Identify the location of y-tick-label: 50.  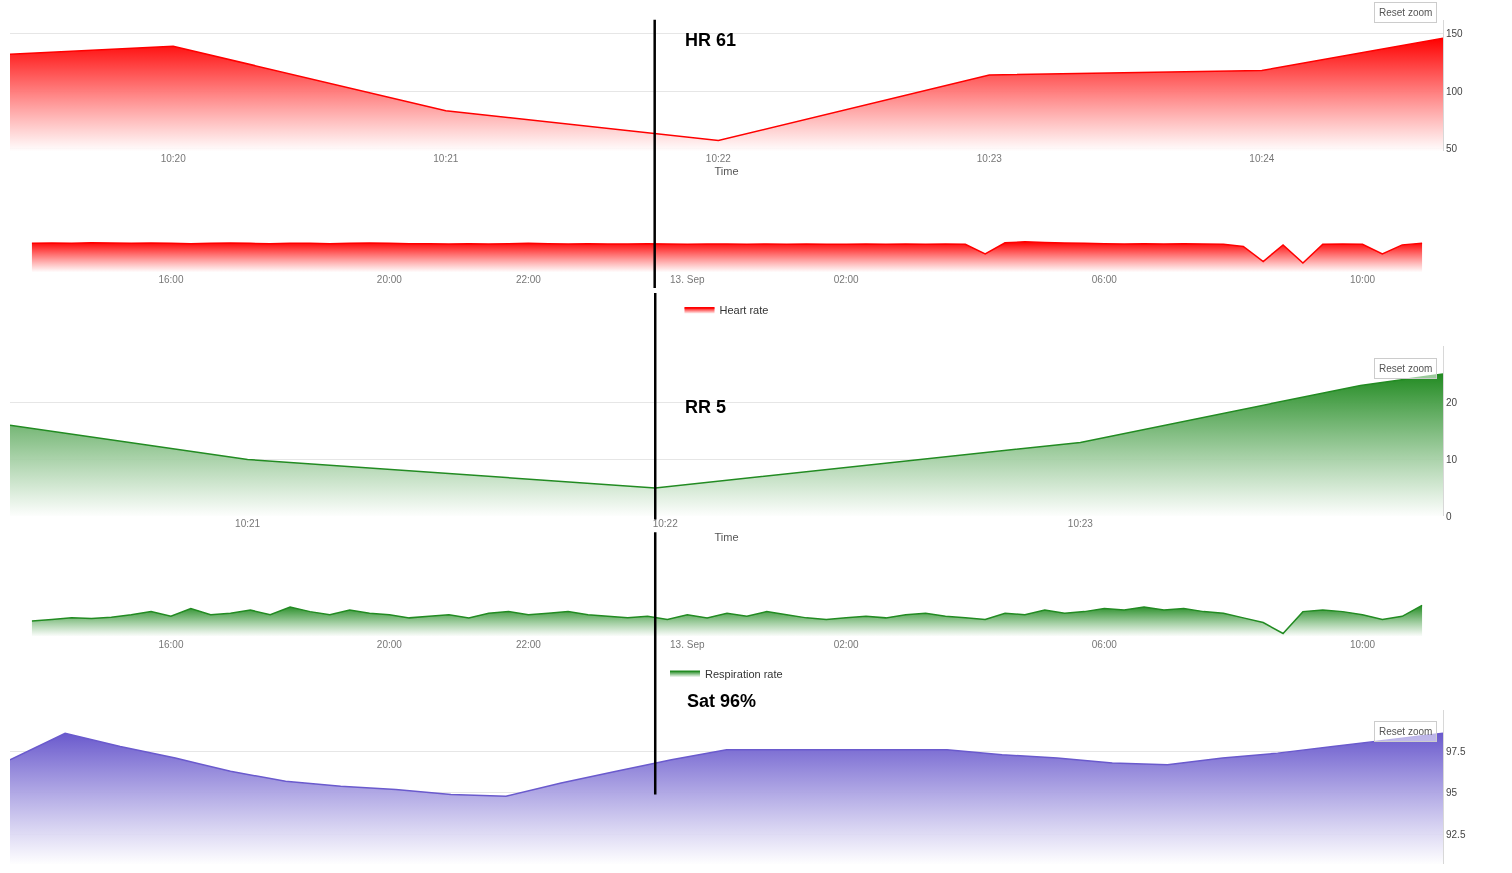
(1452, 149).